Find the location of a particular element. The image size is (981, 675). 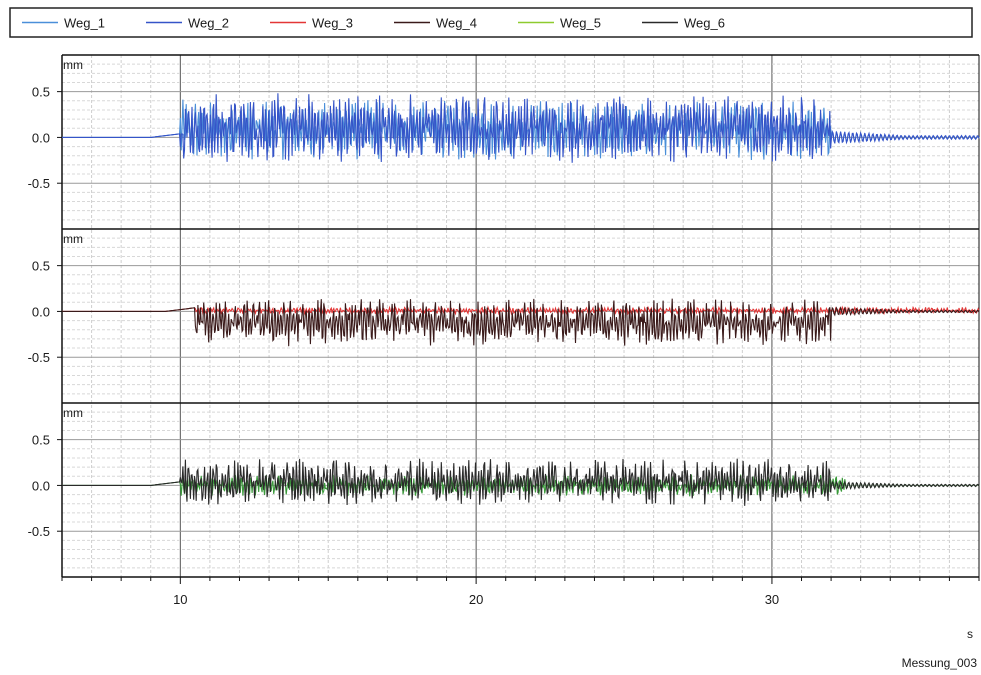

legend-label-weg_4: Weg_4 is located at coordinates (456, 23).